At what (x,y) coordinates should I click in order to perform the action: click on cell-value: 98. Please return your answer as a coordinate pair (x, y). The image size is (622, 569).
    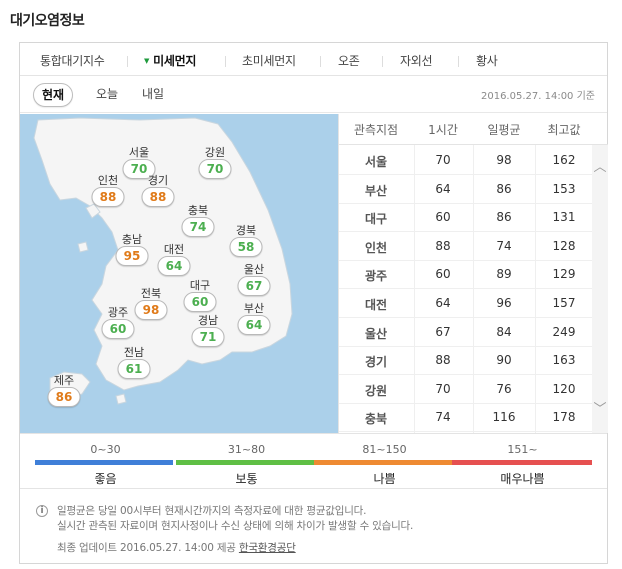
    Looking at the image, I should click on (504, 160).